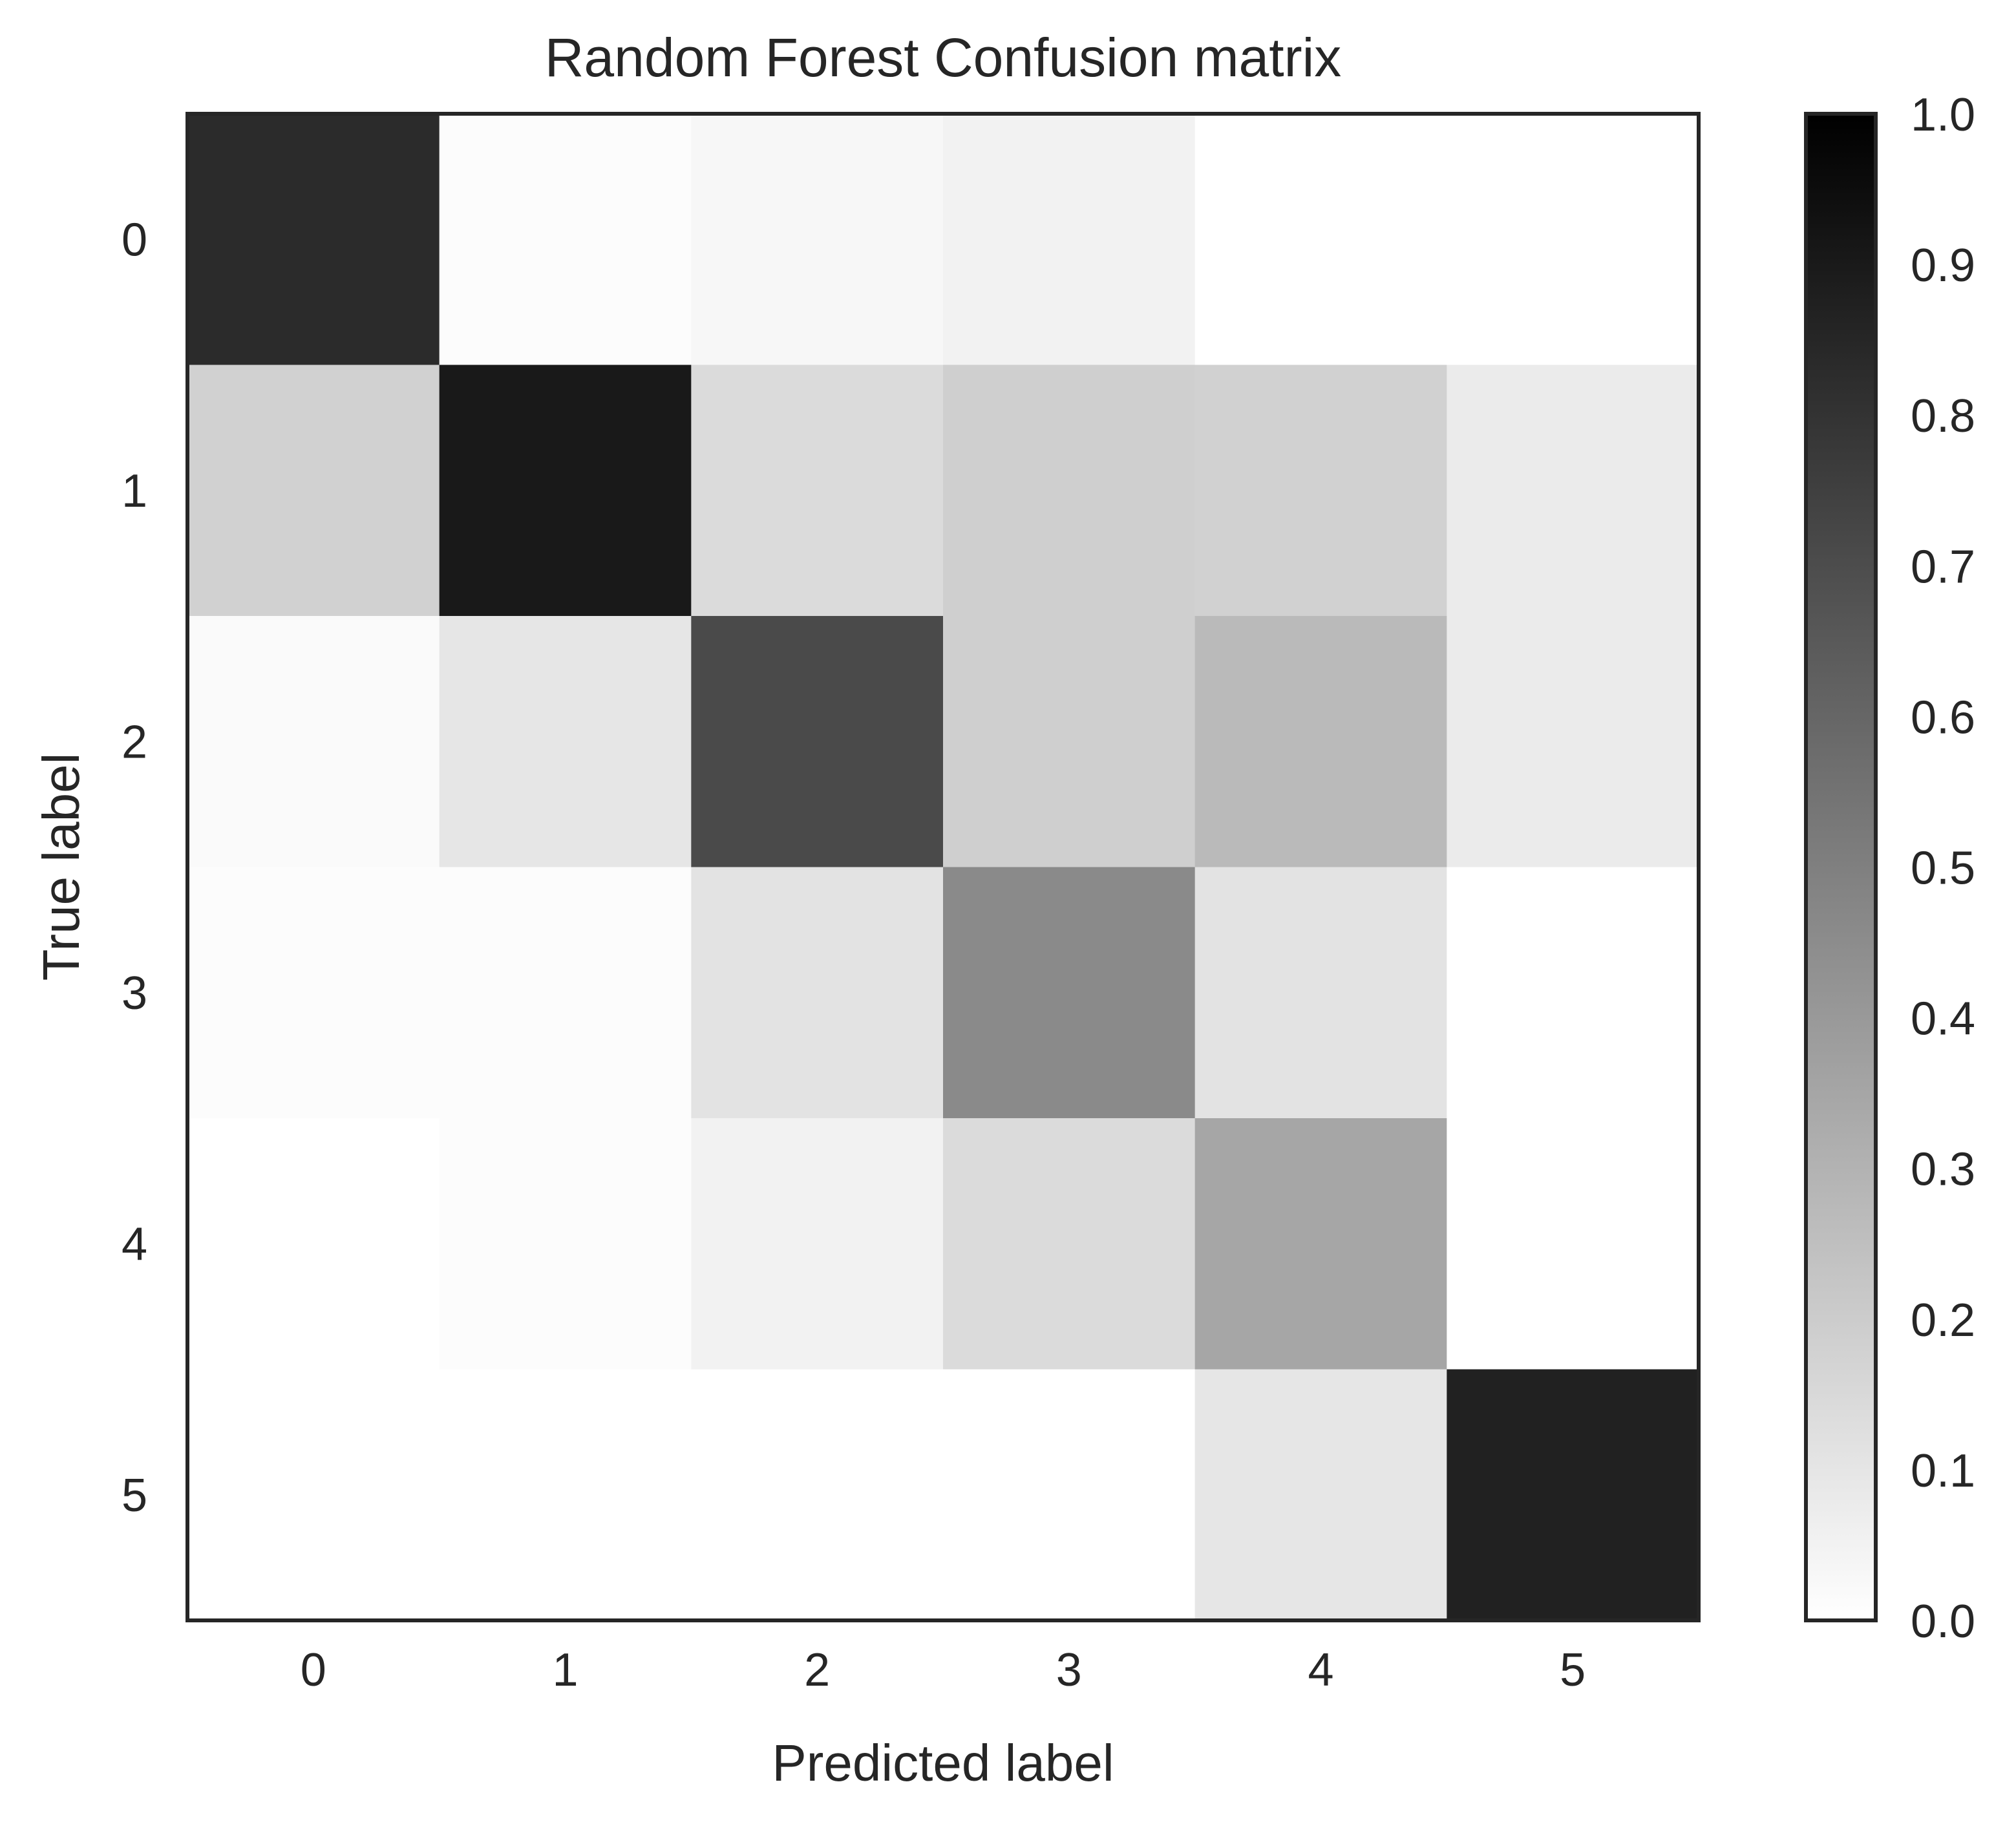 This screenshot has width=2016, height=1824. Describe the element at coordinates (134, 240) in the screenshot. I see `y-tick-label: 0` at that location.